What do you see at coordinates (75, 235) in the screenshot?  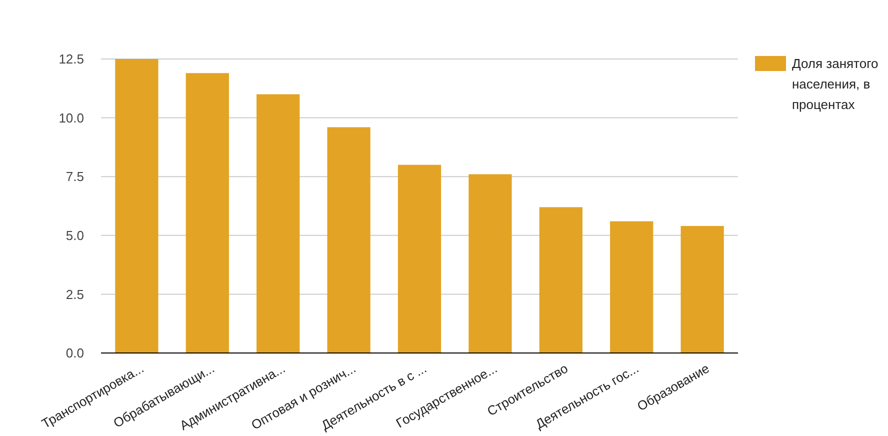 I see `y-tick-label: 5.0` at bounding box center [75, 235].